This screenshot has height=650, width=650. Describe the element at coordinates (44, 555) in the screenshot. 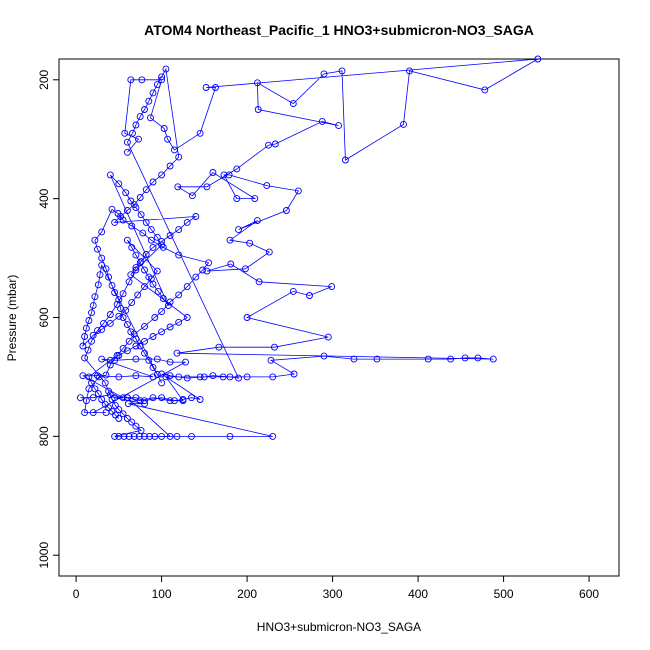

I see `y-tick-label: 1000` at that location.